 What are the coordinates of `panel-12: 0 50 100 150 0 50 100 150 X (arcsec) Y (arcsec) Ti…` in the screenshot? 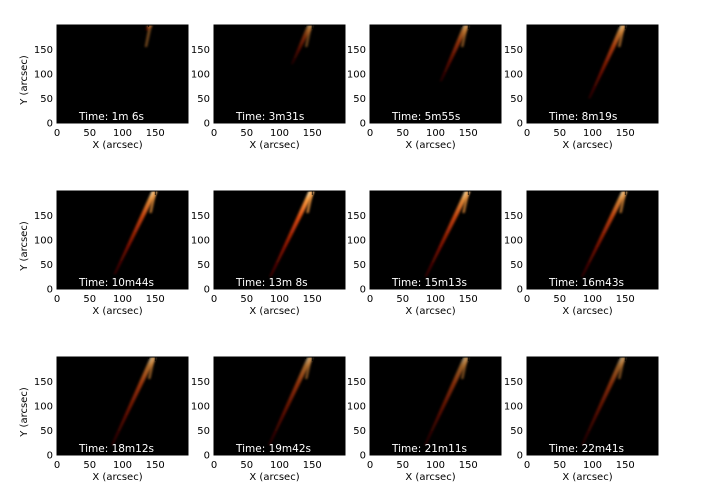 It's located at (574, 419).